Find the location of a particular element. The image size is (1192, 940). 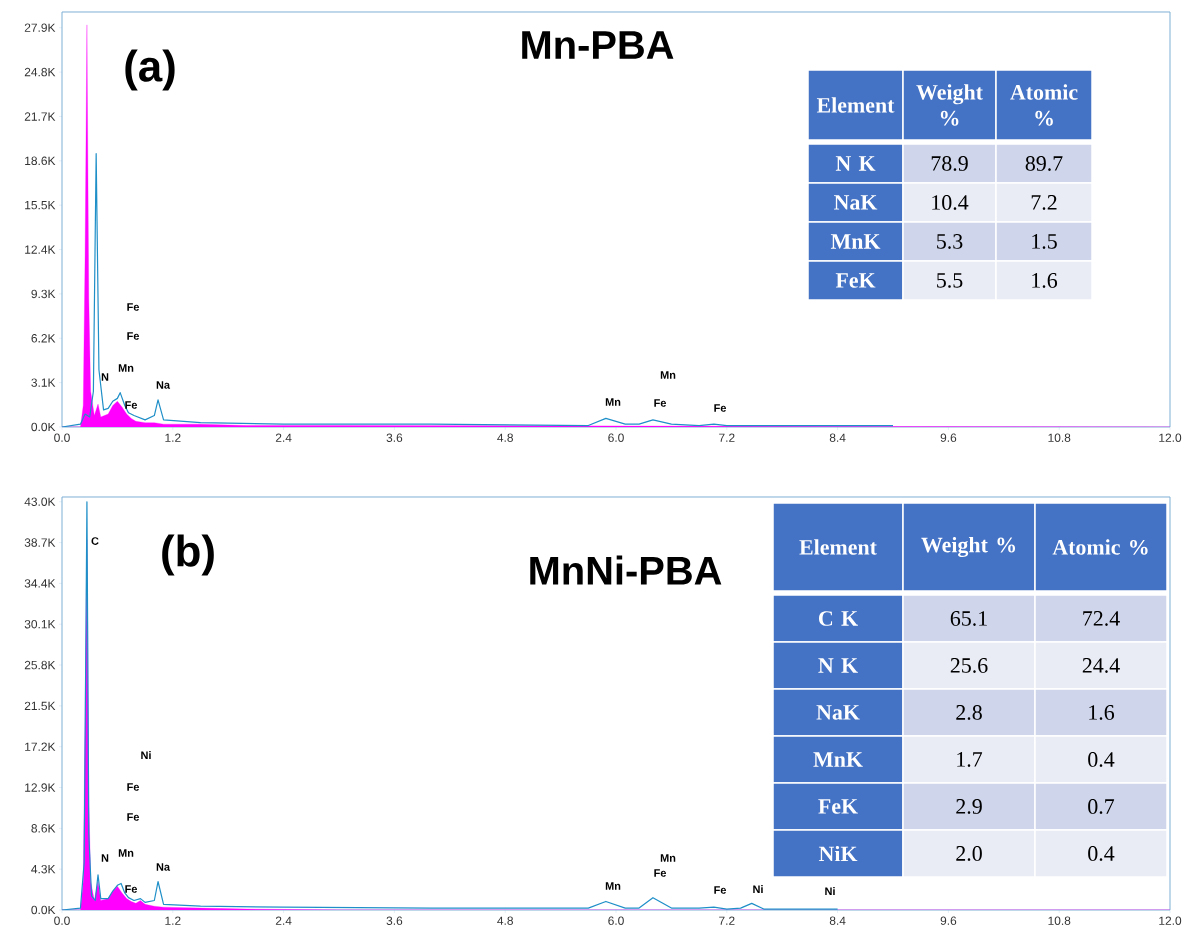

annotation: N is located at coordinates (105, 858).